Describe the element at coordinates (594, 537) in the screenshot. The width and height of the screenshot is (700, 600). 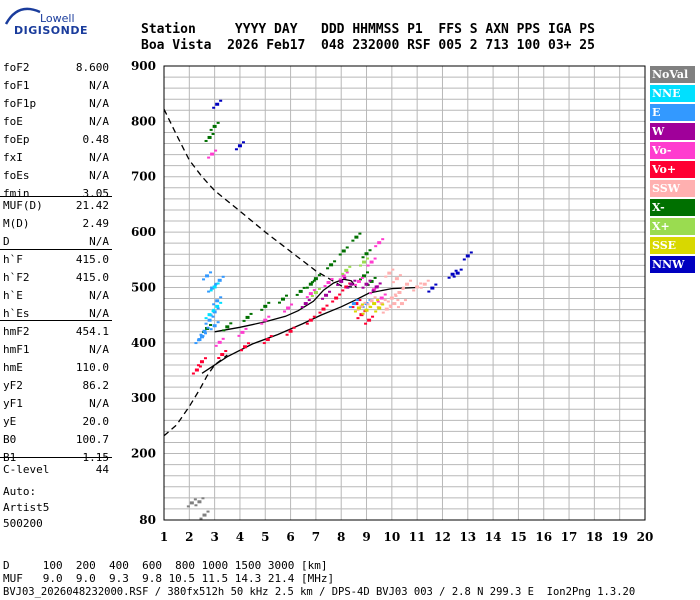
I see `x-tick-label: 18` at that location.